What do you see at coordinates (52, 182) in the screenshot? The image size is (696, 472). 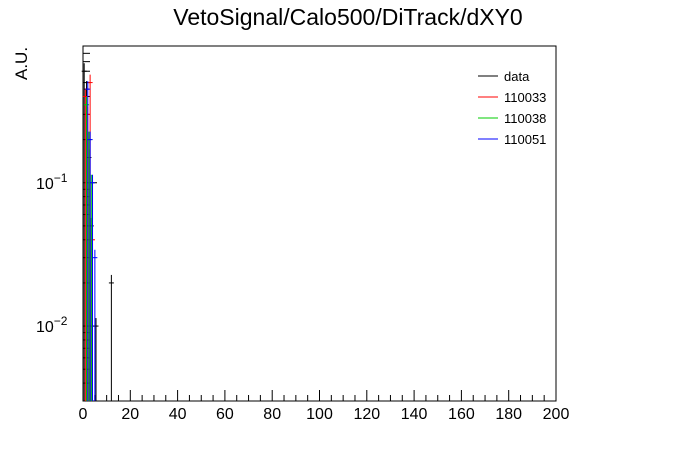 I see `y-tick-label: 10⁻¹` at bounding box center [52, 182].